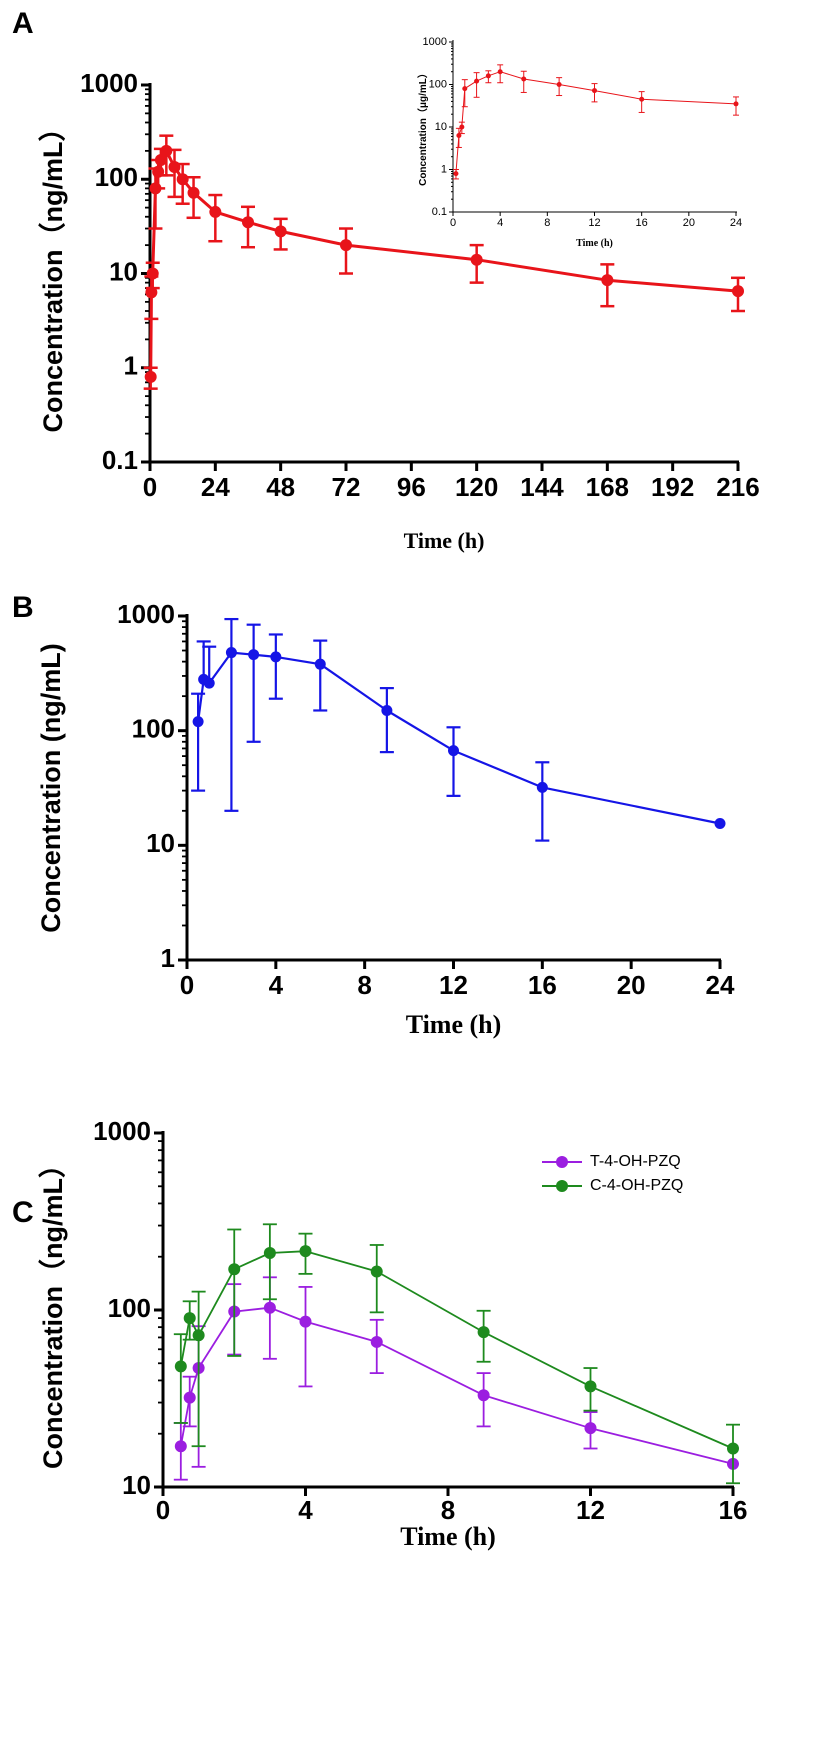 The height and width of the screenshot is (1745, 839). Describe the element at coordinates (53, 1310) in the screenshot. I see `y-axis-label: Concentration（ng/mL）` at that location.